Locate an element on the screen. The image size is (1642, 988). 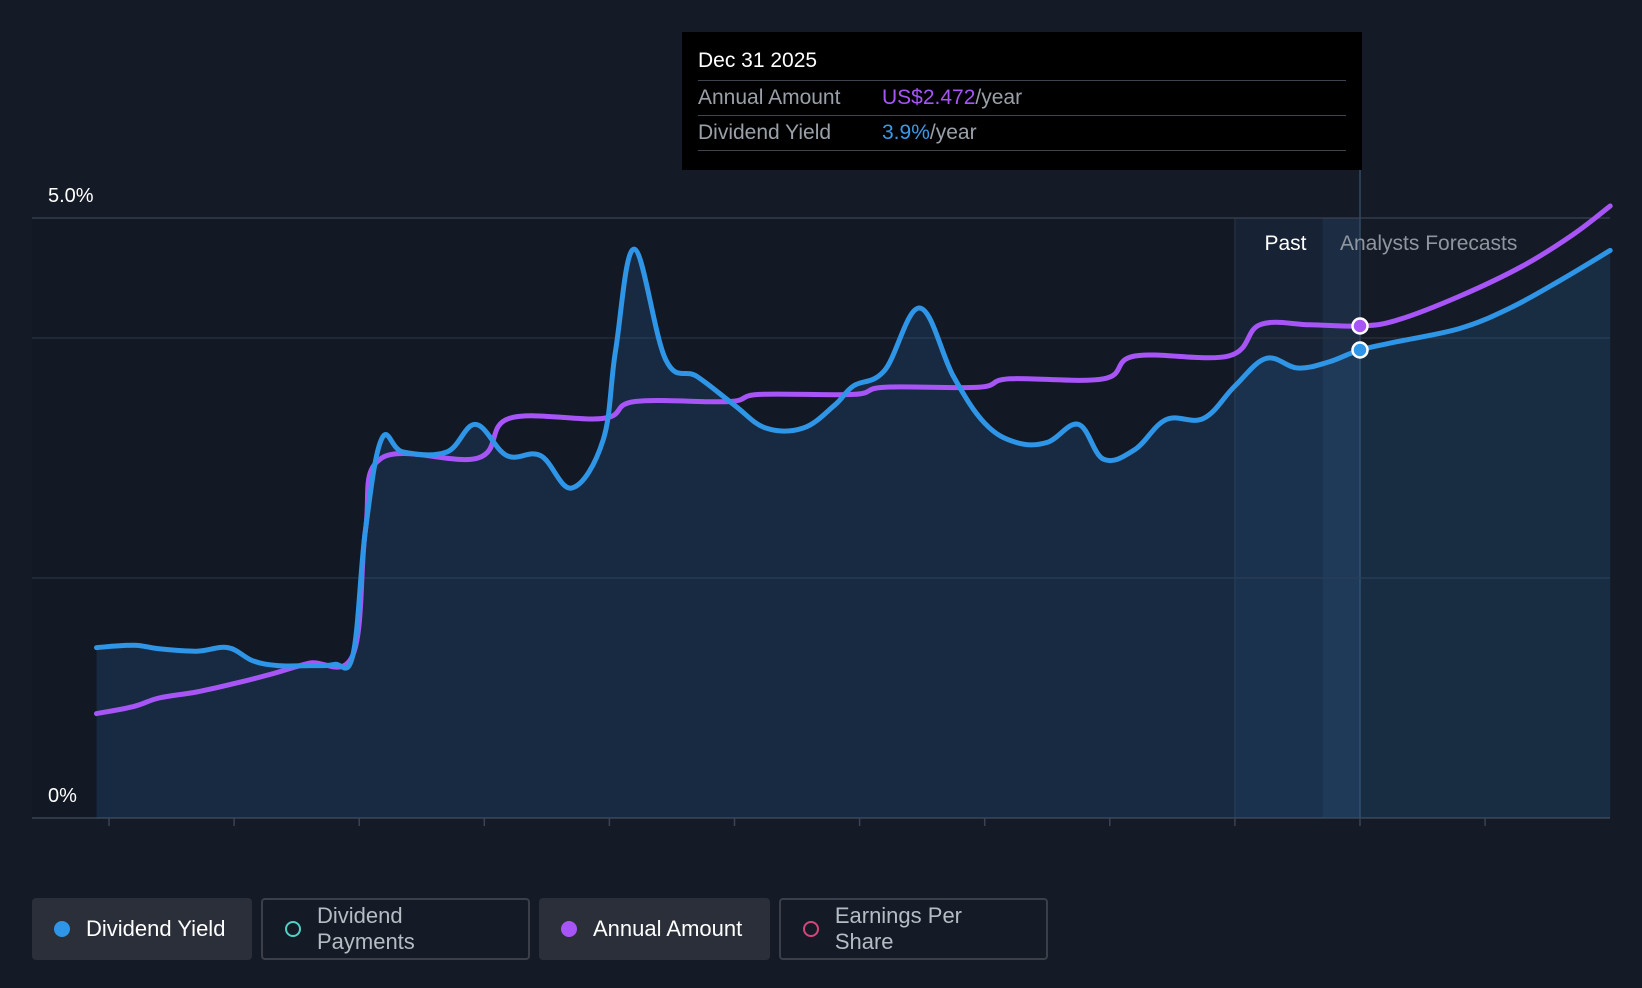
legend-label: Dividend Payments is located at coordinates (365, 928).